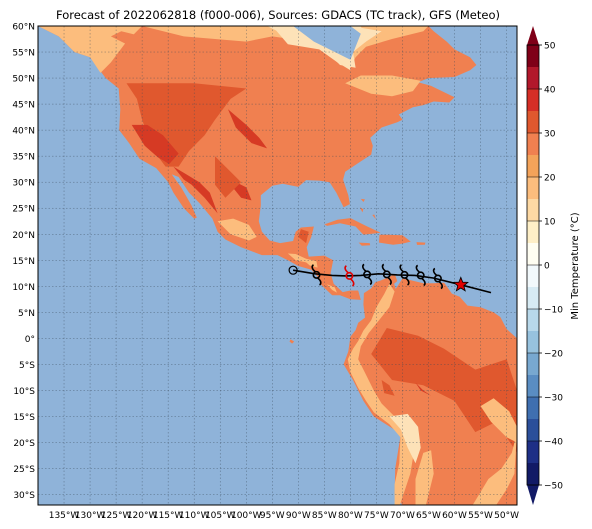 The image size is (592, 529). Describe the element at coordinates (550, 91) in the screenshot. I see `colorbar-tick-label: 40` at that location.